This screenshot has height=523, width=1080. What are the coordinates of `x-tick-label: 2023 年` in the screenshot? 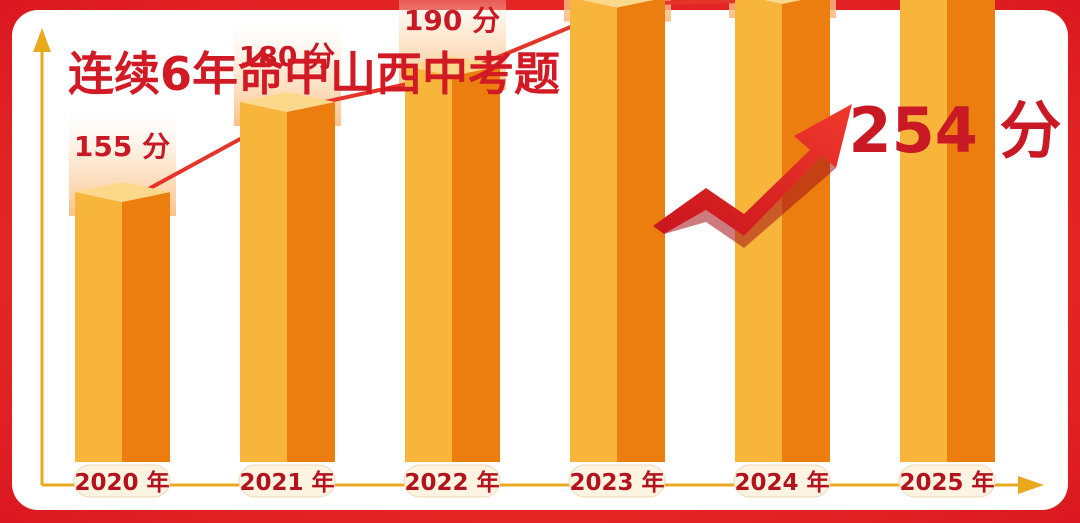 It's located at (616, 482).